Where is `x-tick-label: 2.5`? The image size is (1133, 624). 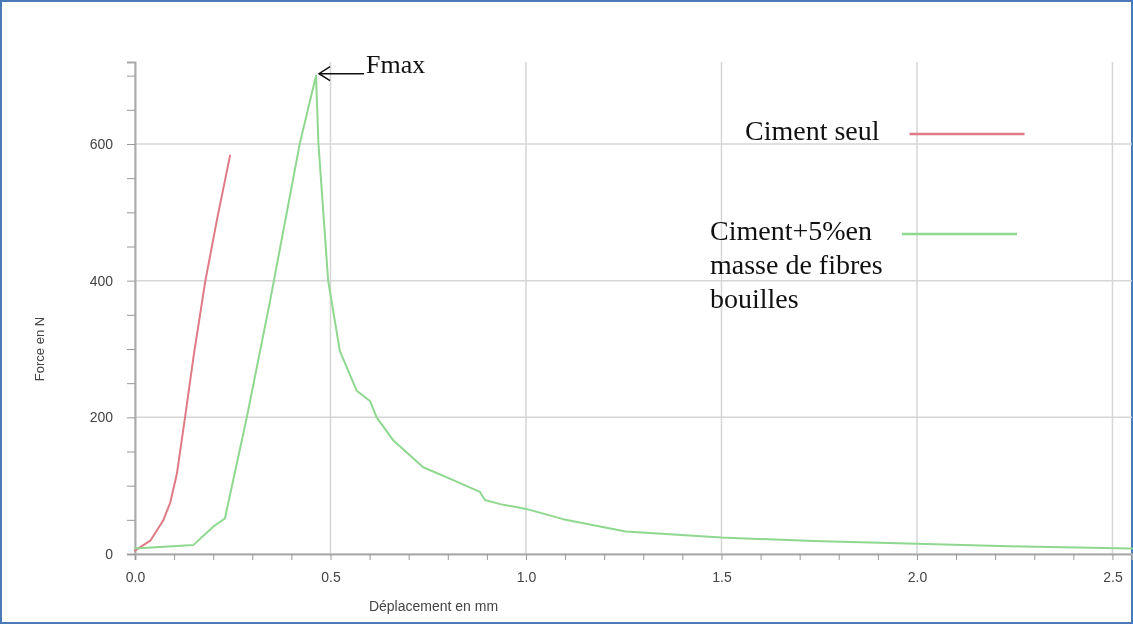 x-tick-label: 2.5 is located at coordinates (1113, 576).